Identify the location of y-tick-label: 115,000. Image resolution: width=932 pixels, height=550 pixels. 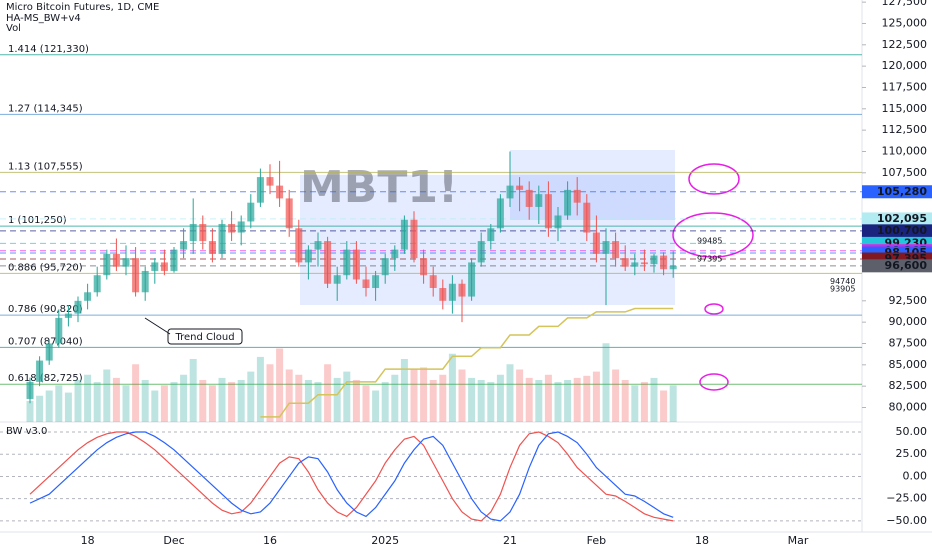
(905, 108).